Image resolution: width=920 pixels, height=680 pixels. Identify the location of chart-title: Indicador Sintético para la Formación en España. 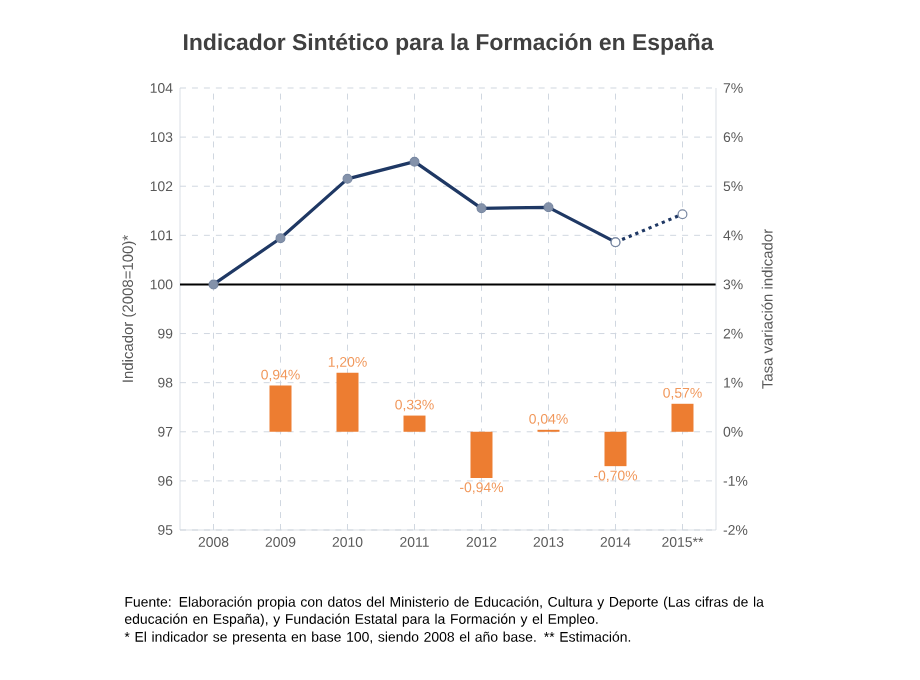
(449, 44).